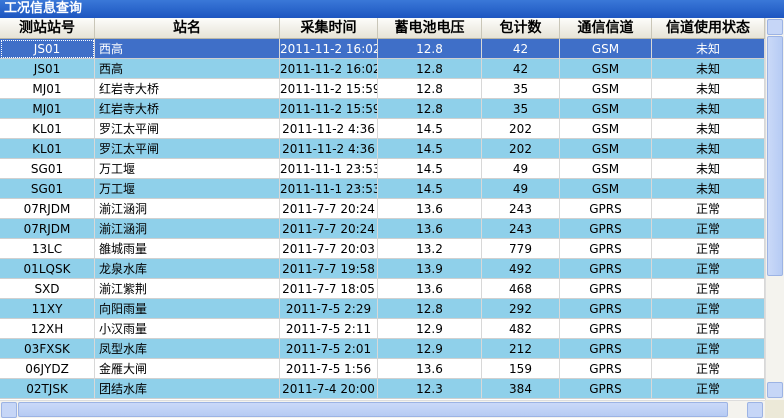 The width and height of the screenshot is (784, 418). I want to click on table-cell: 2011-7-7 20:03, so click(329, 249).